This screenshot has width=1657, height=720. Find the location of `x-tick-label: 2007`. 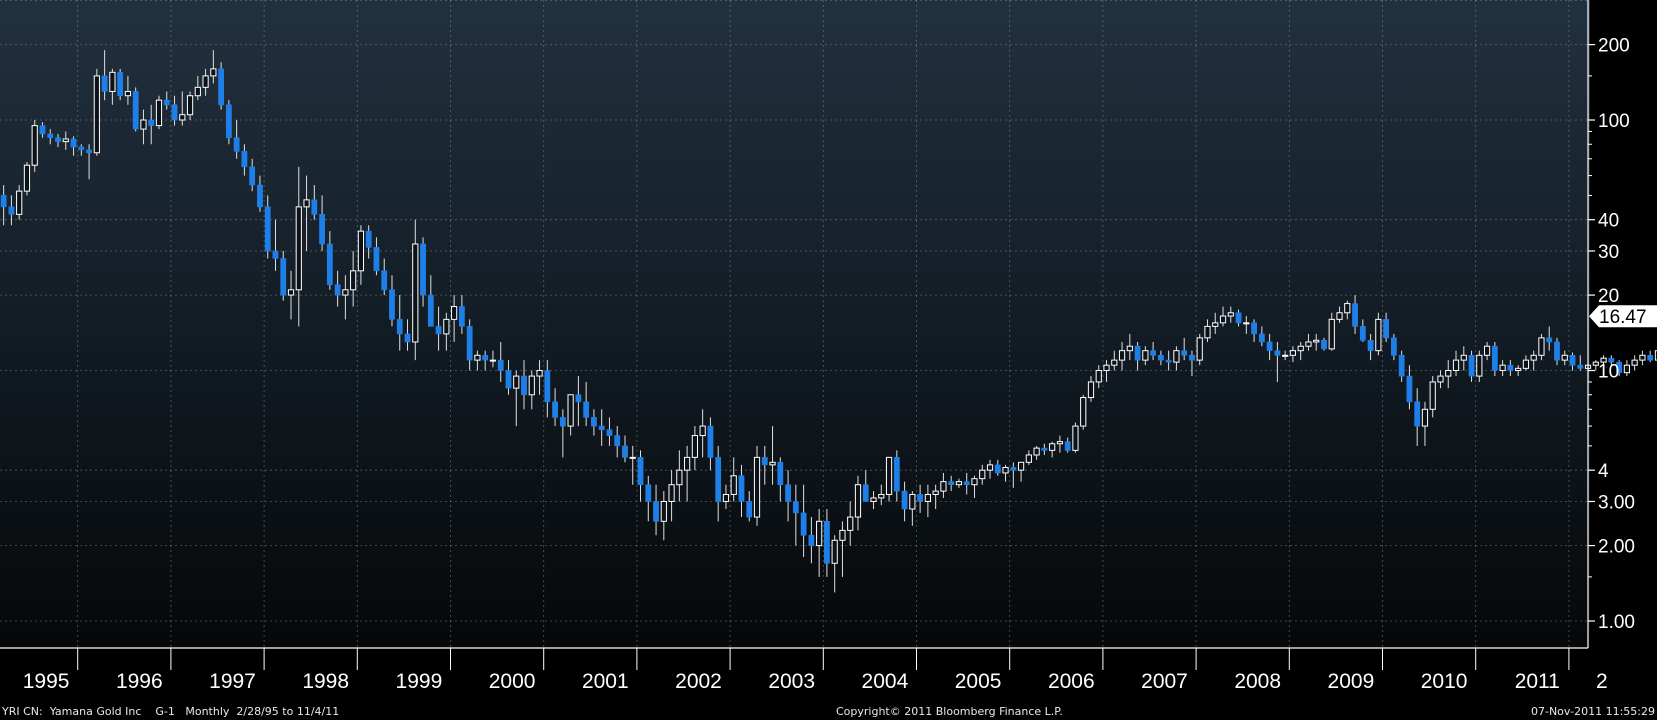

x-tick-label: 2007 is located at coordinates (1164, 681).